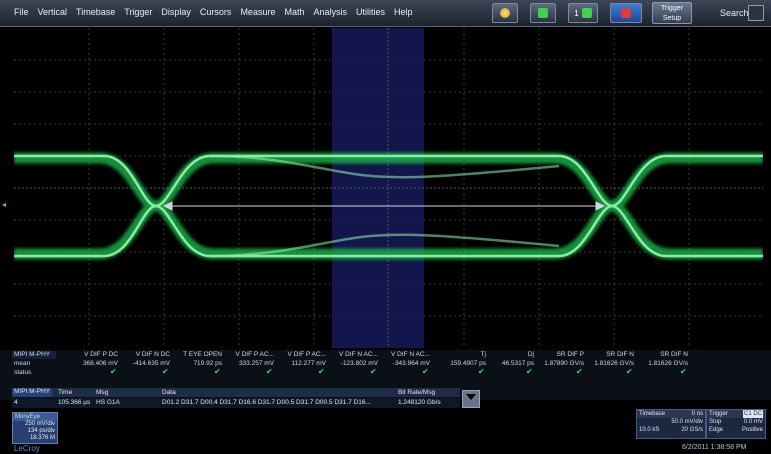 The width and height of the screenshot is (771, 454). I want to click on trigger-setup-button: Trigger Setup, so click(672, 13).